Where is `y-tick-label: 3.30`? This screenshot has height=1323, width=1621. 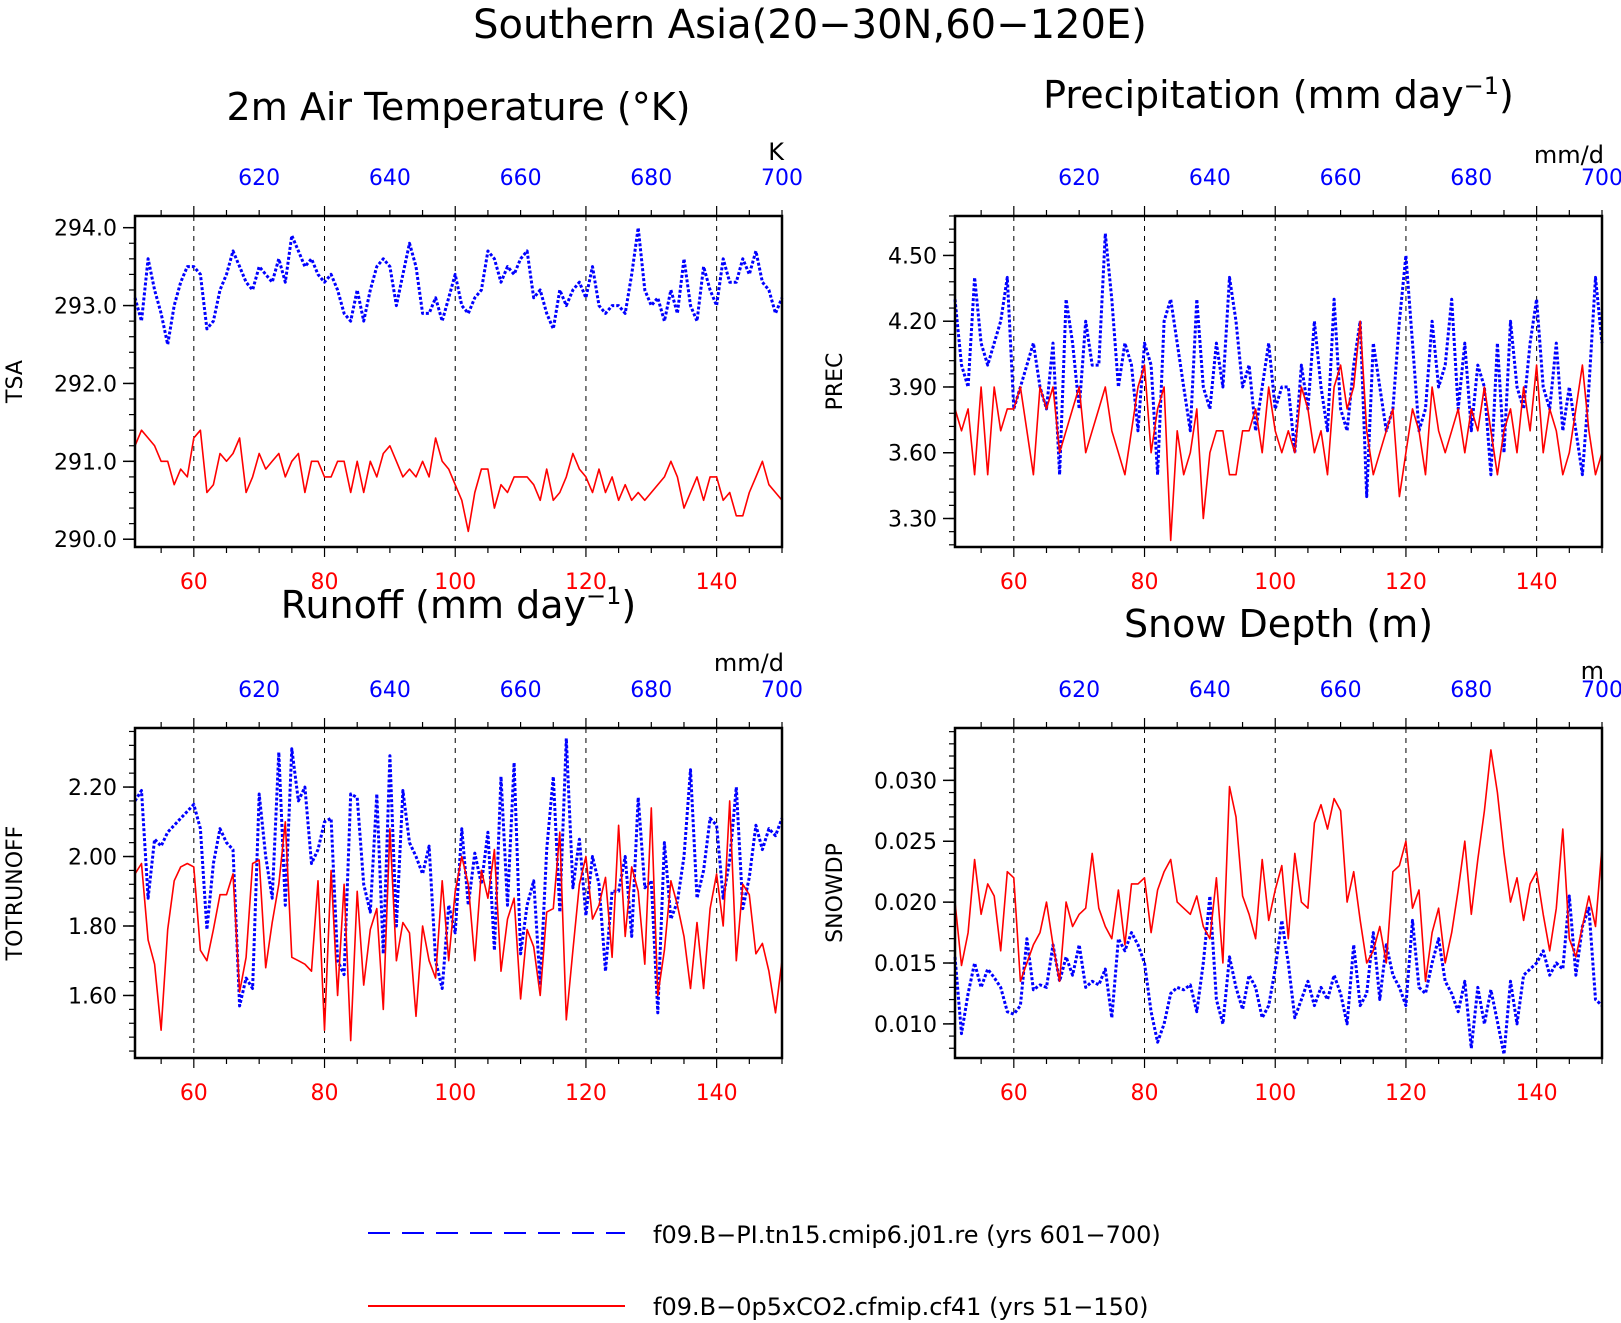
y-tick-label: 3.30 is located at coordinates (912, 520).